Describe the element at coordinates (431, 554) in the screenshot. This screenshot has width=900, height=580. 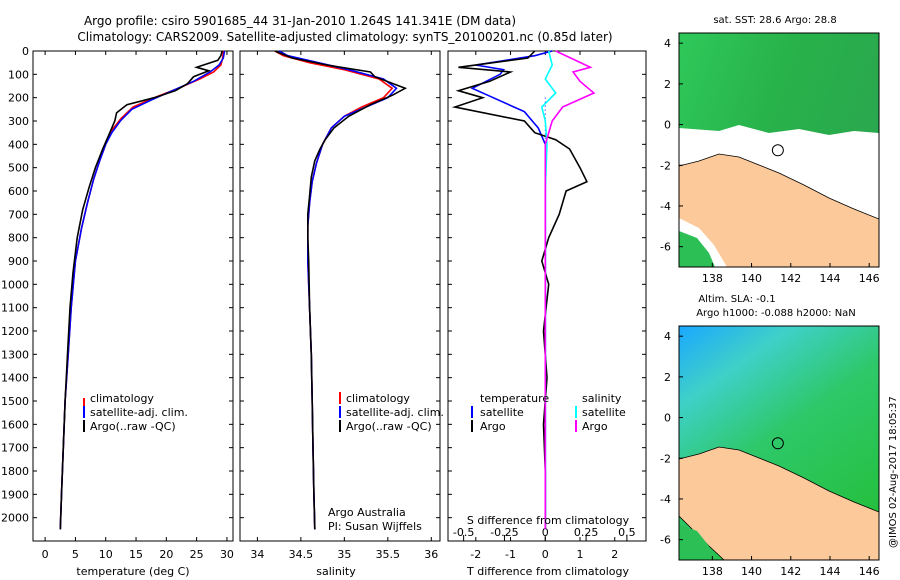
I see `salinity-xtick-label: 36` at that location.